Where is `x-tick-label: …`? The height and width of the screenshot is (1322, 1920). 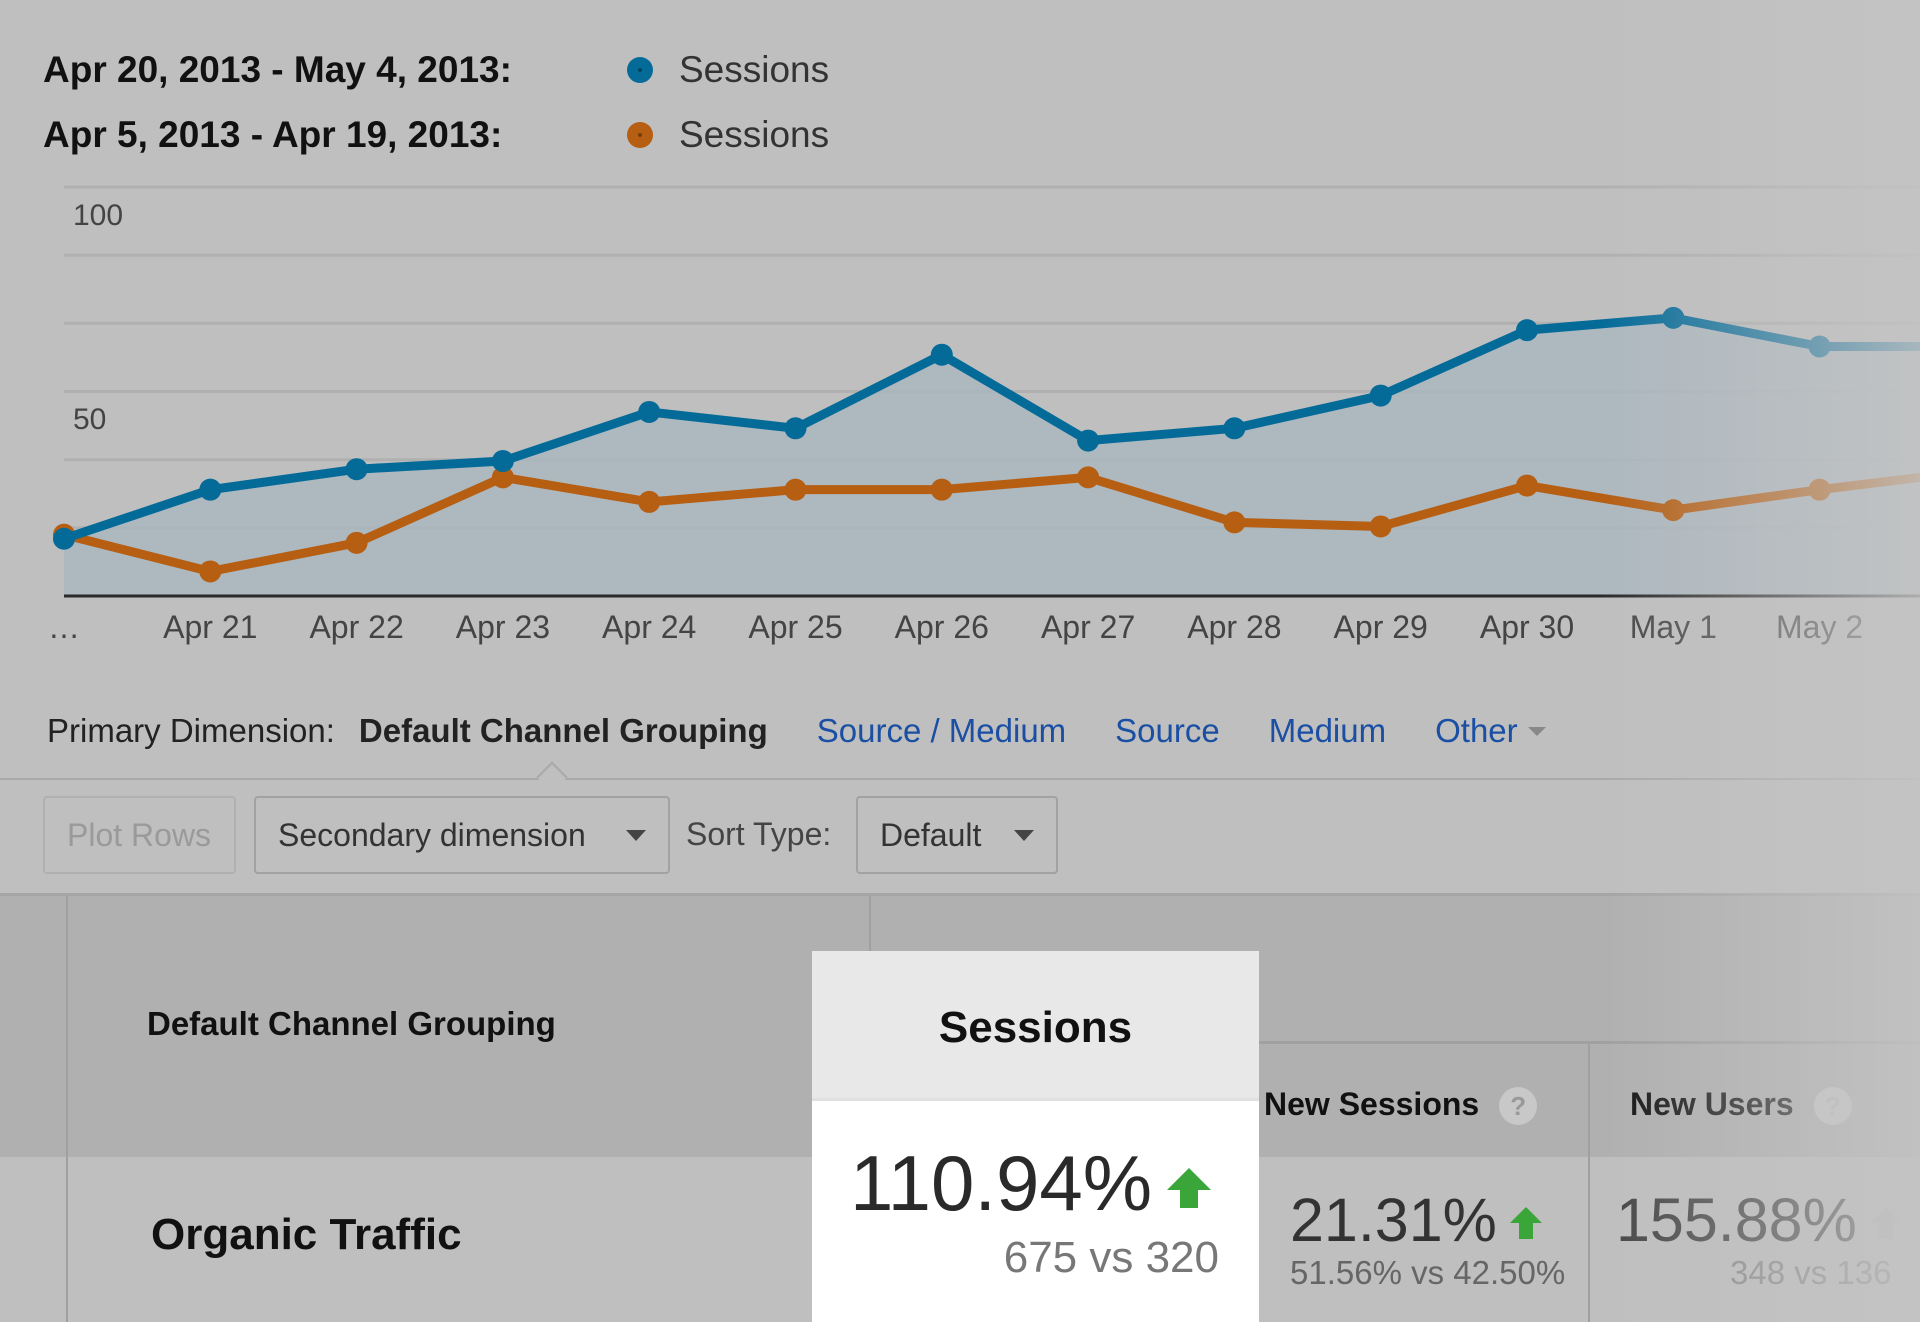 x-tick-label: … is located at coordinates (64, 627).